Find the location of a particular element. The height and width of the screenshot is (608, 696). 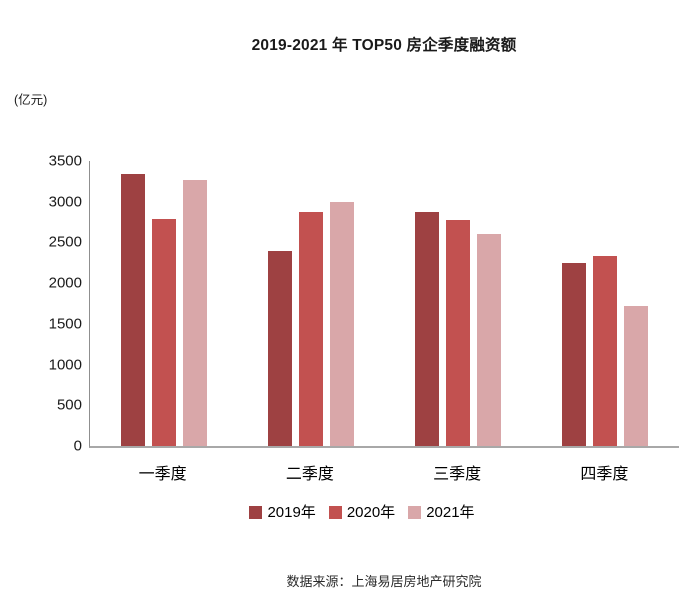

bar-2020年-三季度 is located at coordinates (458, 333).